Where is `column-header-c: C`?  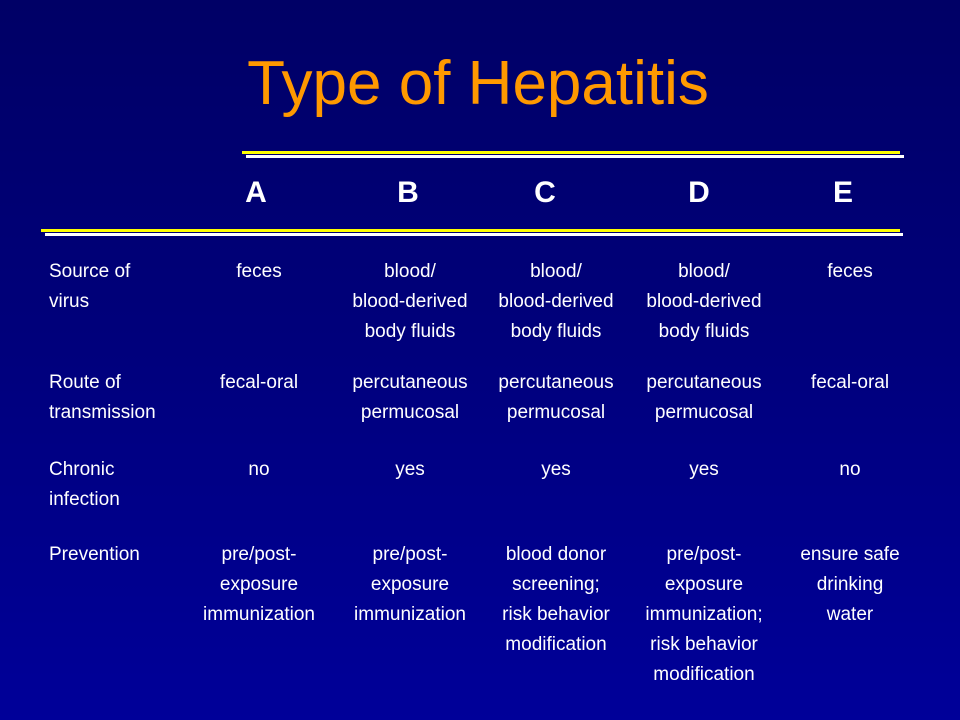 column-header-c: C is located at coordinates (545, 192).